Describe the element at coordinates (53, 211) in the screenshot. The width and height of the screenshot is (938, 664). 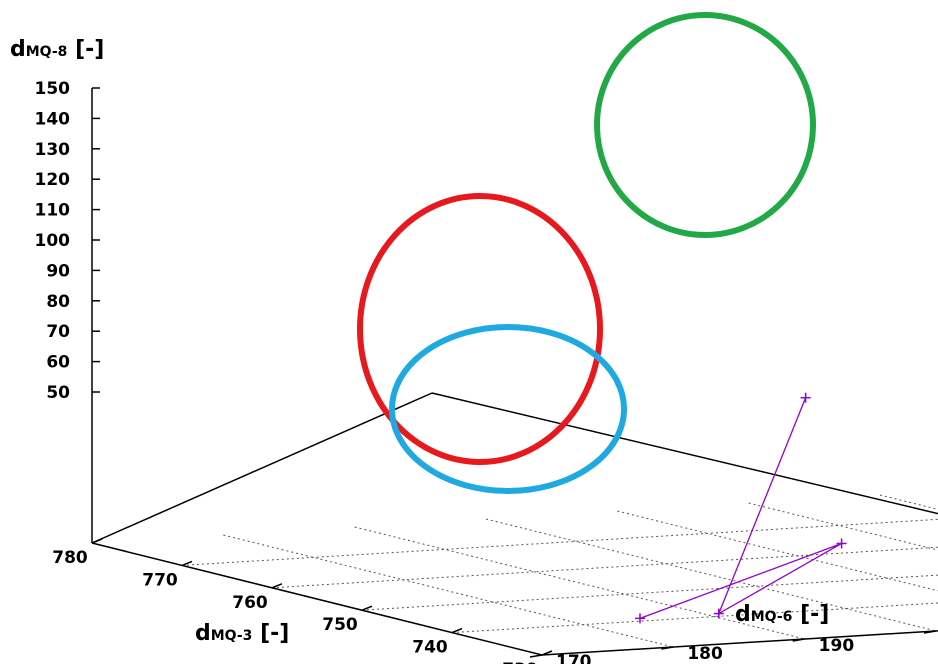
I see `z-tick-label: 110` at that location.